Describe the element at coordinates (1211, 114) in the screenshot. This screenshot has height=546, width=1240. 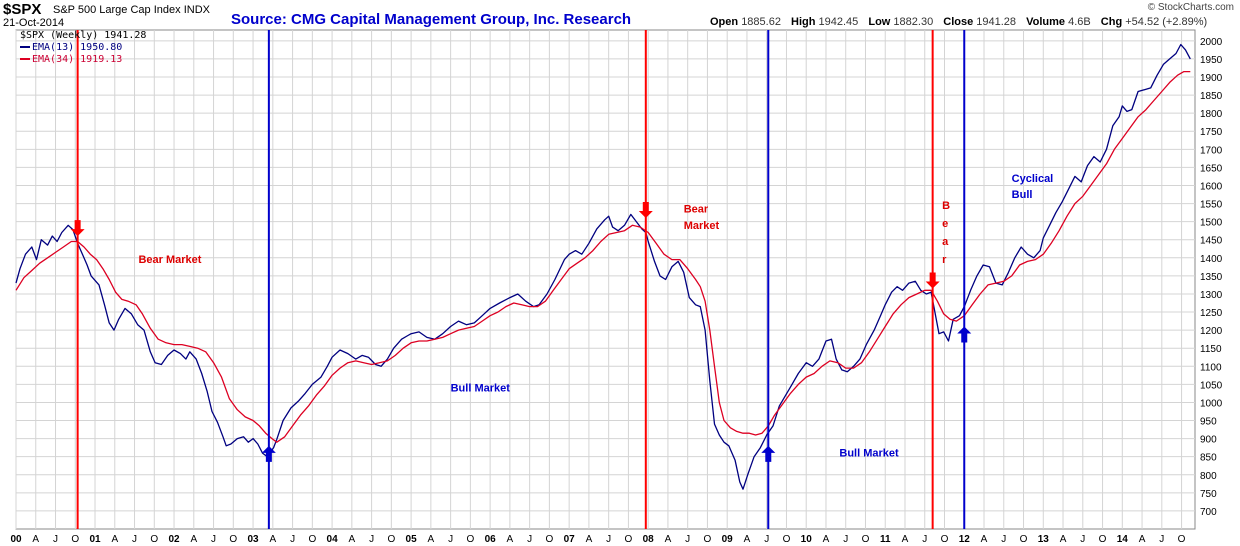
I see `y-tick-label: 1800` at that location.